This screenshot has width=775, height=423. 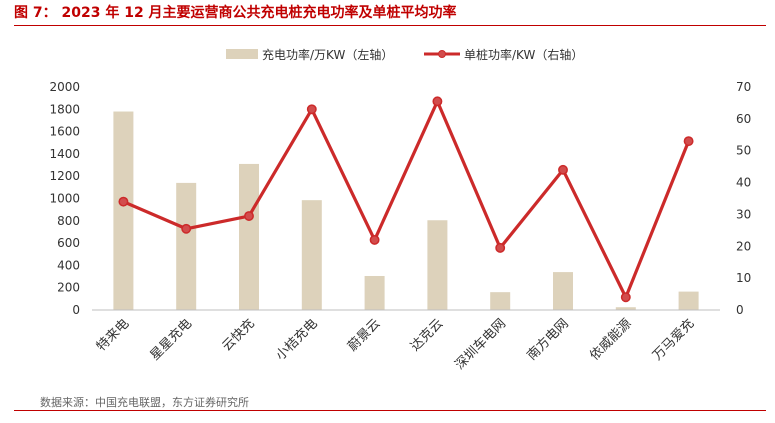 I want to click on legend-line-marker, so click(x=442, y=54).